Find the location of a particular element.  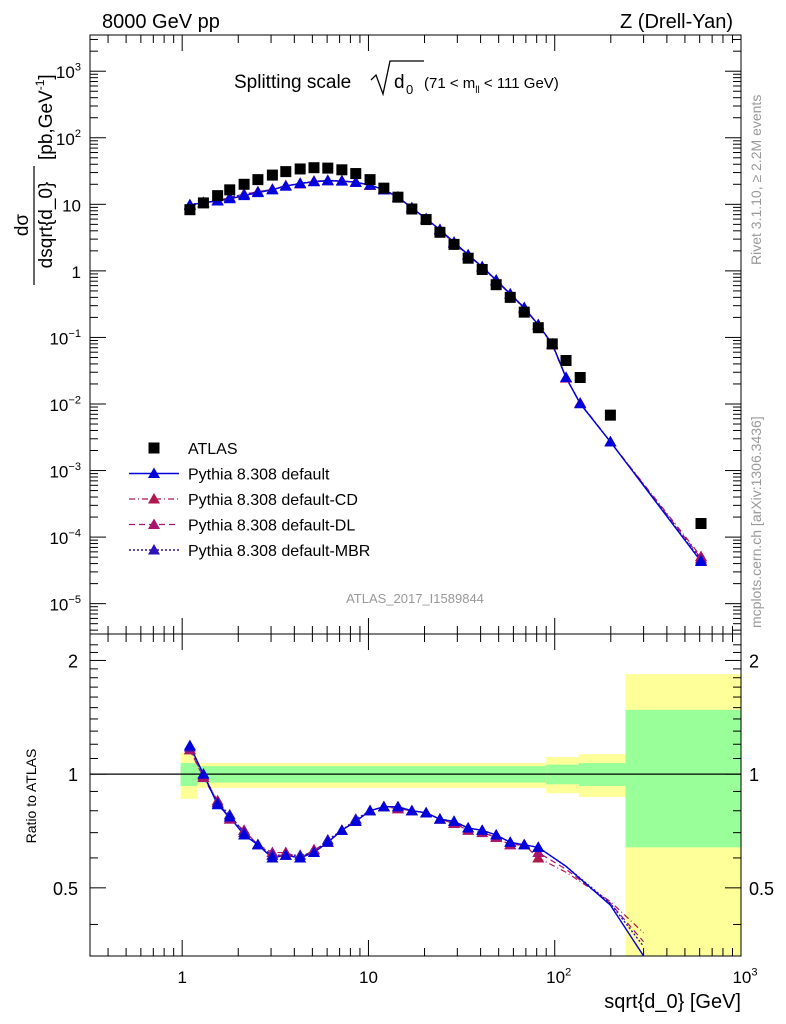

legend-marker-mbr is located at coordinates (154, 549).